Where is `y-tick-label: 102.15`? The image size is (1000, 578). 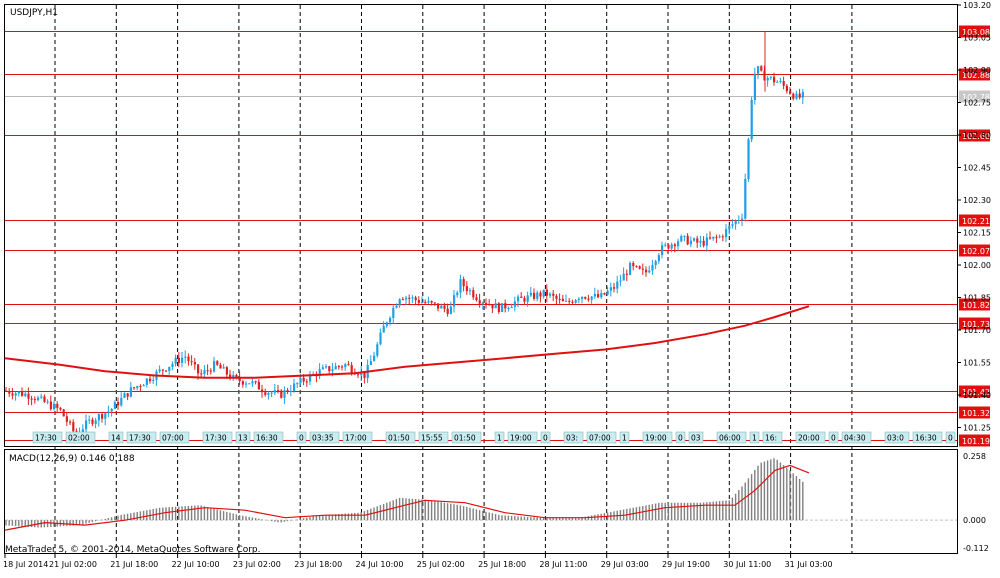
y-tick-label: 102.15 is located at coordinates (977, 233).